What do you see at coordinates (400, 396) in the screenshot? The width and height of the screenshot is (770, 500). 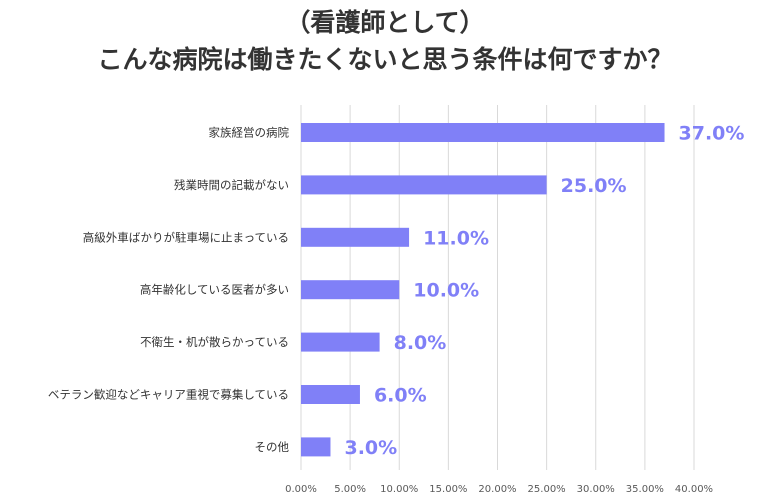 I see `value-label: 6.0%` at bounding box center [400, 396].